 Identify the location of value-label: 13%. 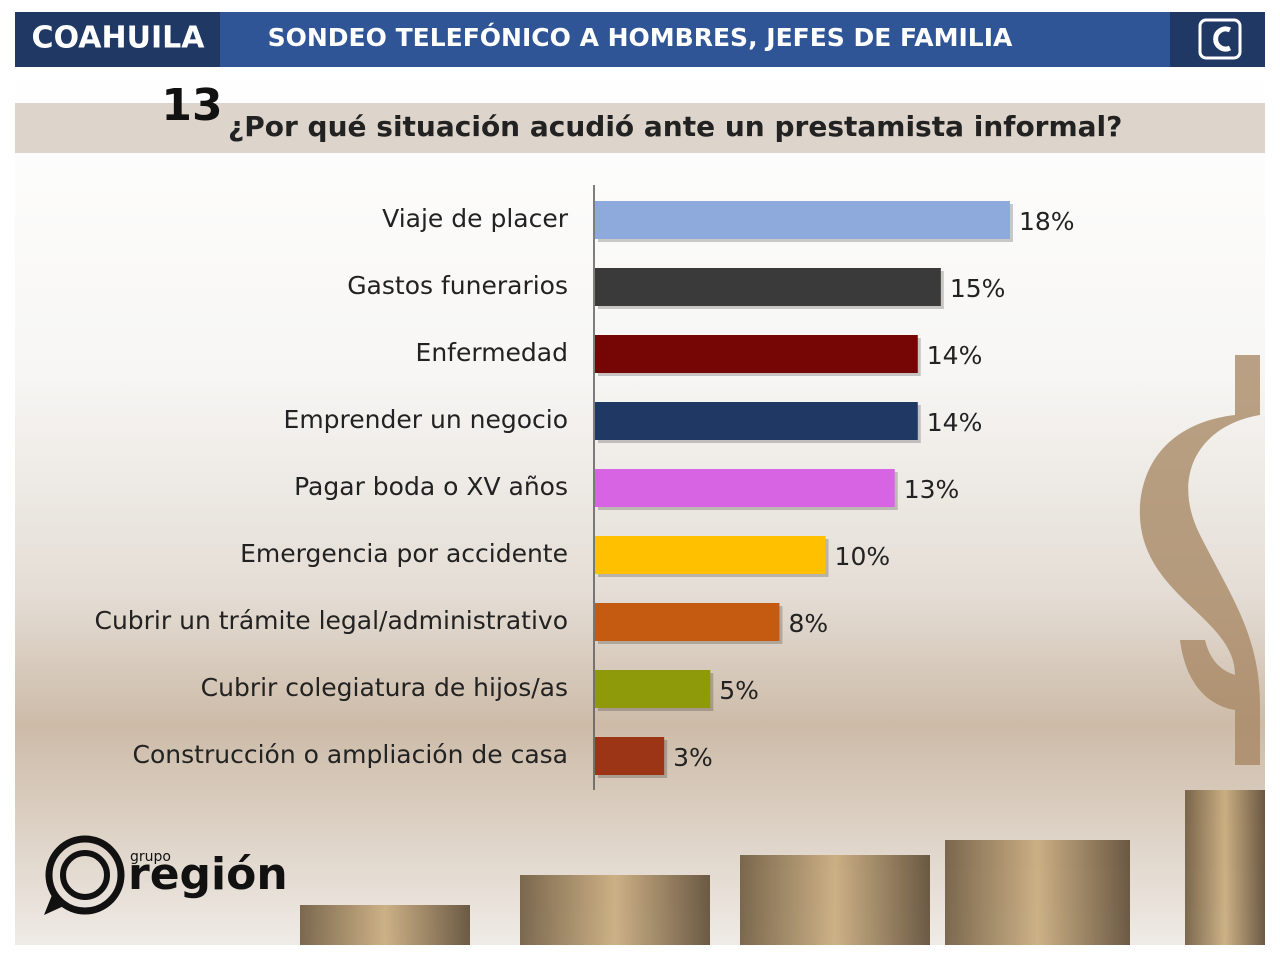
(932, 489).